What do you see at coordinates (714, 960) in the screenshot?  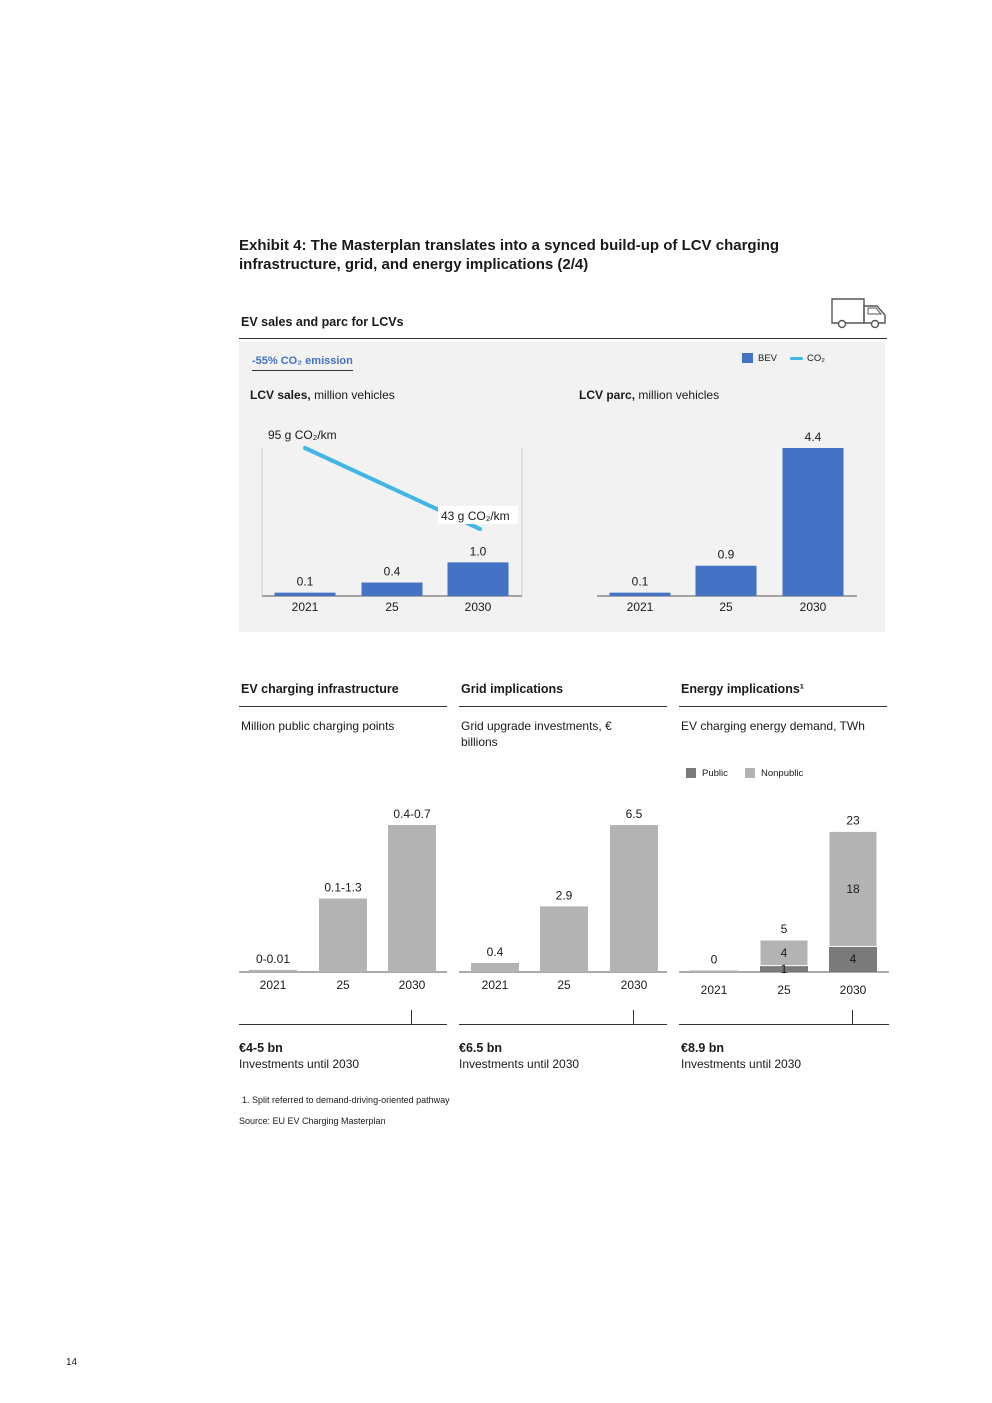 I see `total-label: 0` at bounding box center [714, 960].